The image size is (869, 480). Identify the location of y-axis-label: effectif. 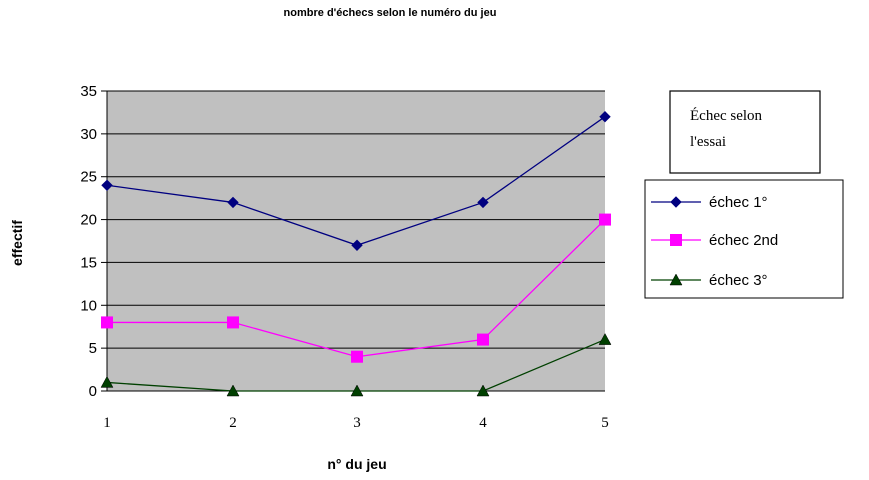
(17, 243).